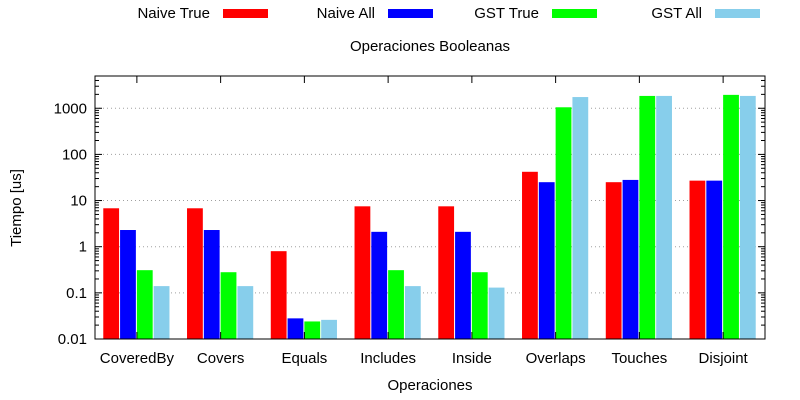 This screenshot has height=400, width=800. Describe the element at coordinates (379, 285) in the screenshot. I see `bar-naive-all-includes` at that location.